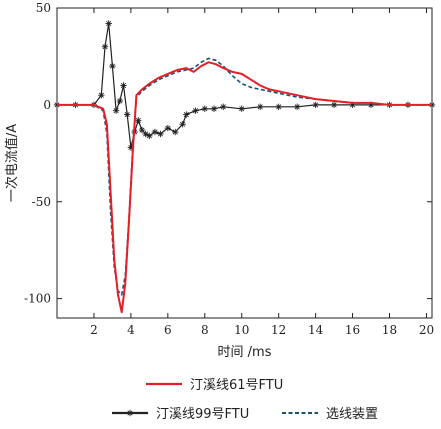  What do you see at coordinates (316, 330) in the screenshot?
I see `x-tick-label: 14` at bounding box center [316, 330].